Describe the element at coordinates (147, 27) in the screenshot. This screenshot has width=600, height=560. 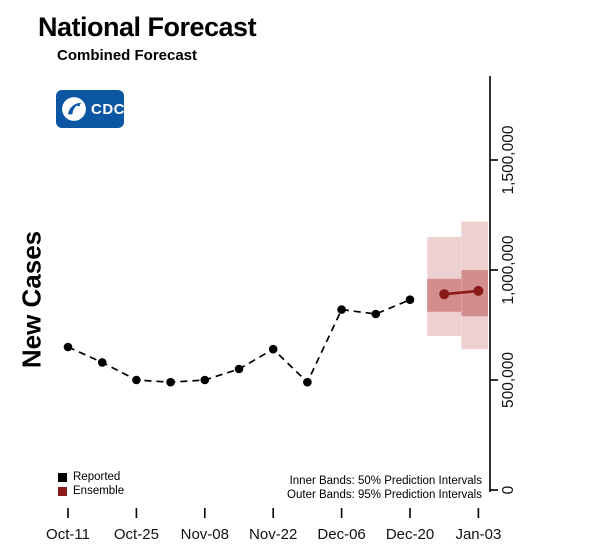
I see `page-title: National Forecast` at that location.